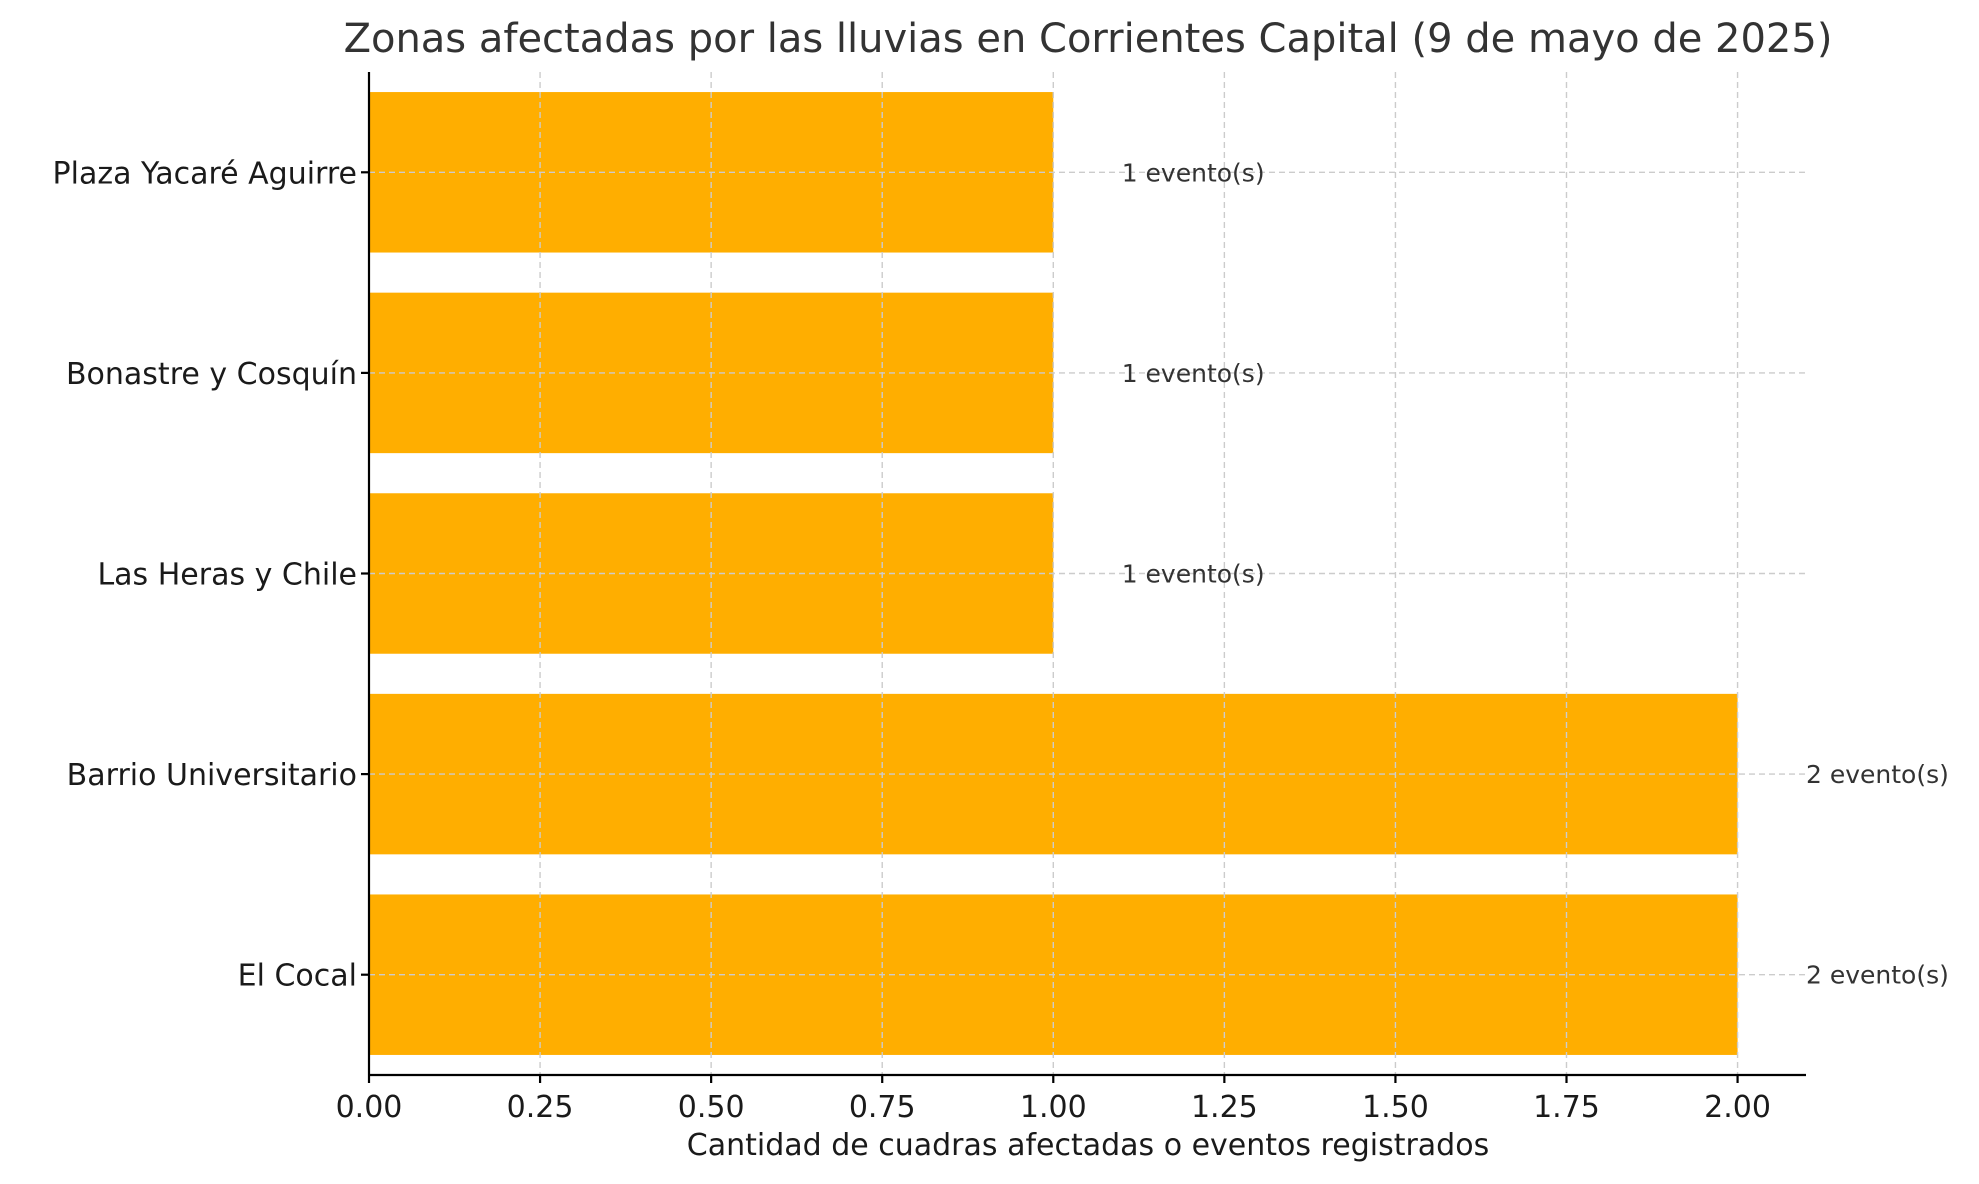 Image resolution: width=1979 pixels, height=1184 pixels. Describe the element at coordinates (540, 1107) in the screenshot. I see `x-tick-label: 0.25` at that location.